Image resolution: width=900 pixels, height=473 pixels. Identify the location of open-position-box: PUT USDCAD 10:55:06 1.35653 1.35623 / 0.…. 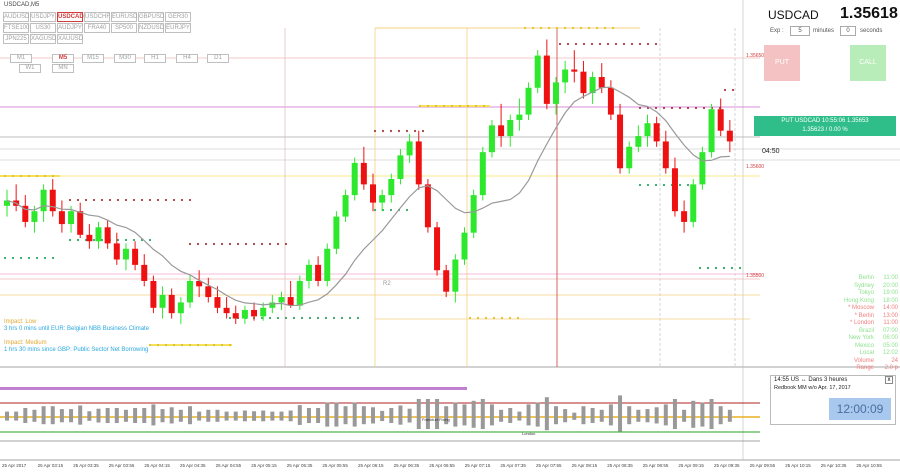
(825, 126).